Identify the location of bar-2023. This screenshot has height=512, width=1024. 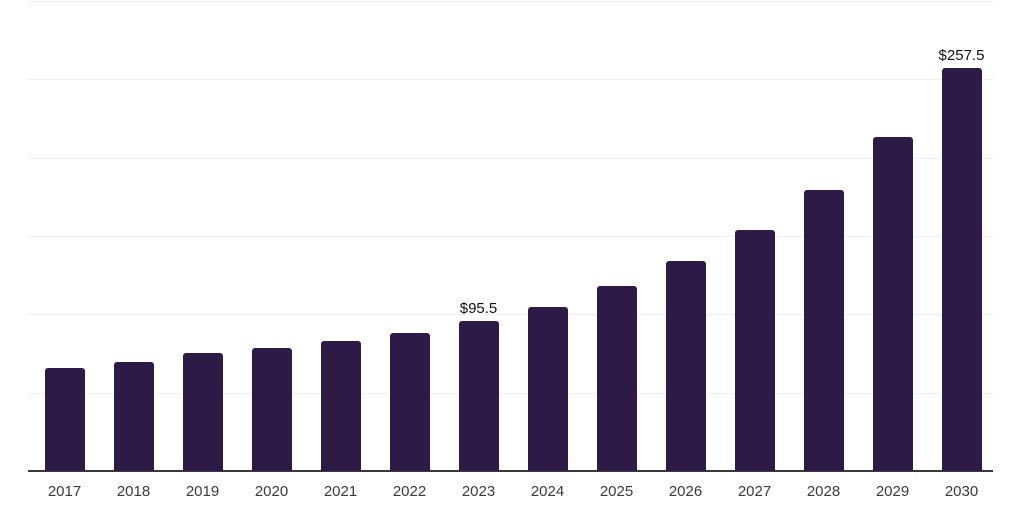
(478, 396).